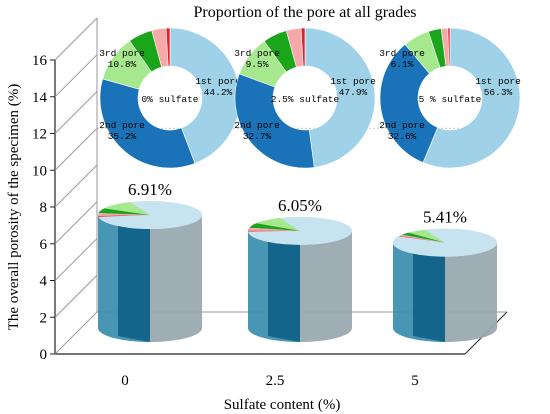 The height and width of the screenshot is (414, 550). I want to click on y-tick-label: 6, so click(44, 245).